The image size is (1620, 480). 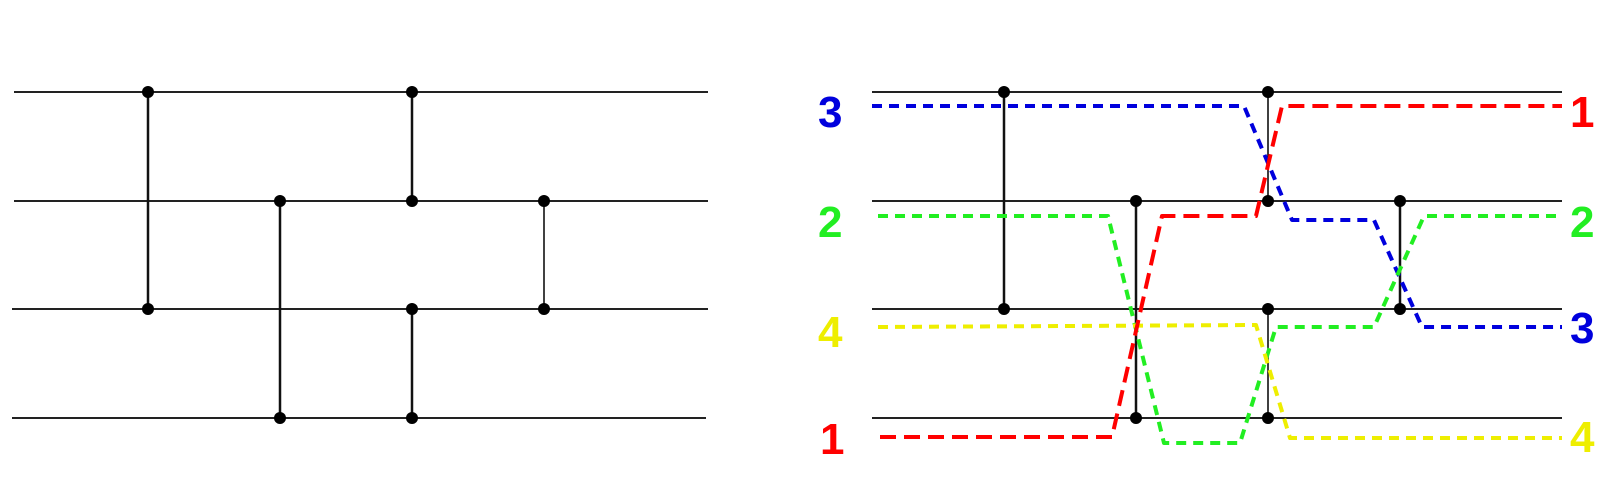 I want to click on input-label-2: 2, so click(x=830, y=222).